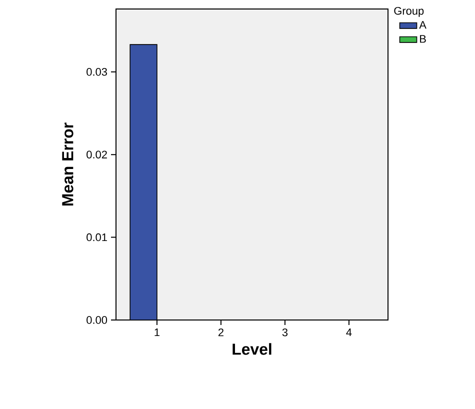 The width and height of the screenshot is (475, 409). What do you see at coordinates (423, 39) in the screenshot?
I see `legend-label: B` at bounding box center [423, 39].